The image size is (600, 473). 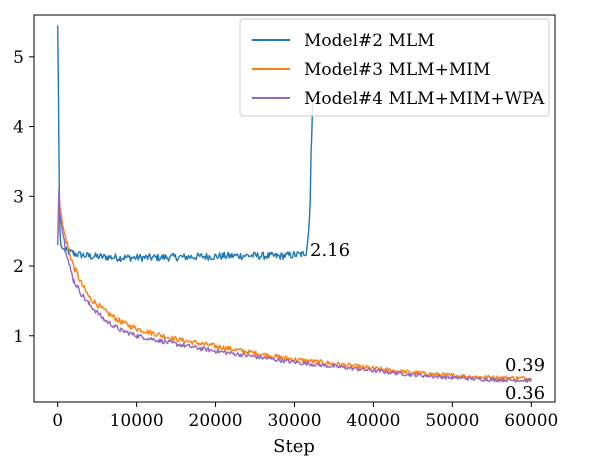 I want to click on x-tick-label: 30000, so click(x=294, y=421).